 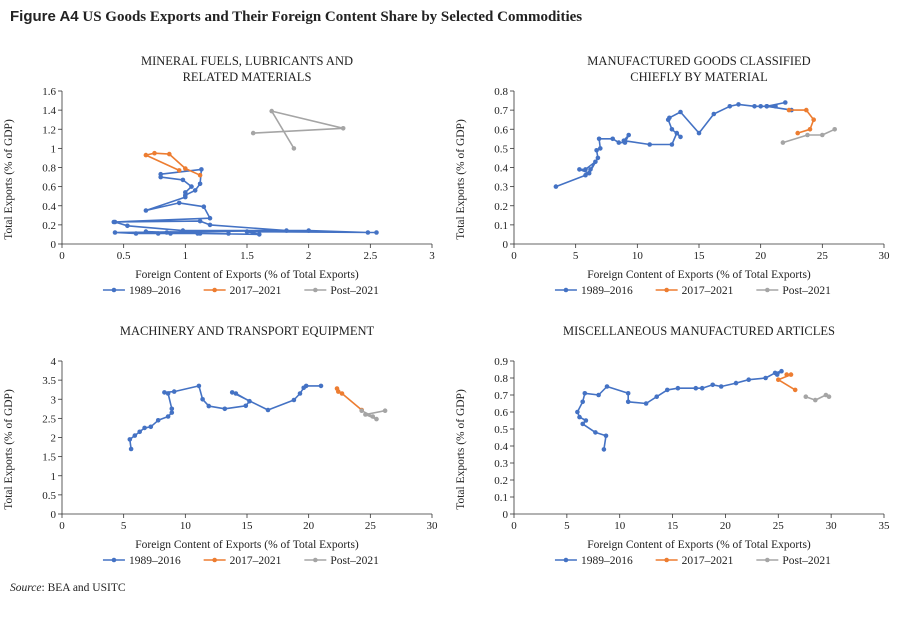 What do you see at coordinates (247, 61) in the screenshot?
I see `chart-title-line: MINERAL FUELS, LUBRICANTS AND` at bounding box center [247, 61].